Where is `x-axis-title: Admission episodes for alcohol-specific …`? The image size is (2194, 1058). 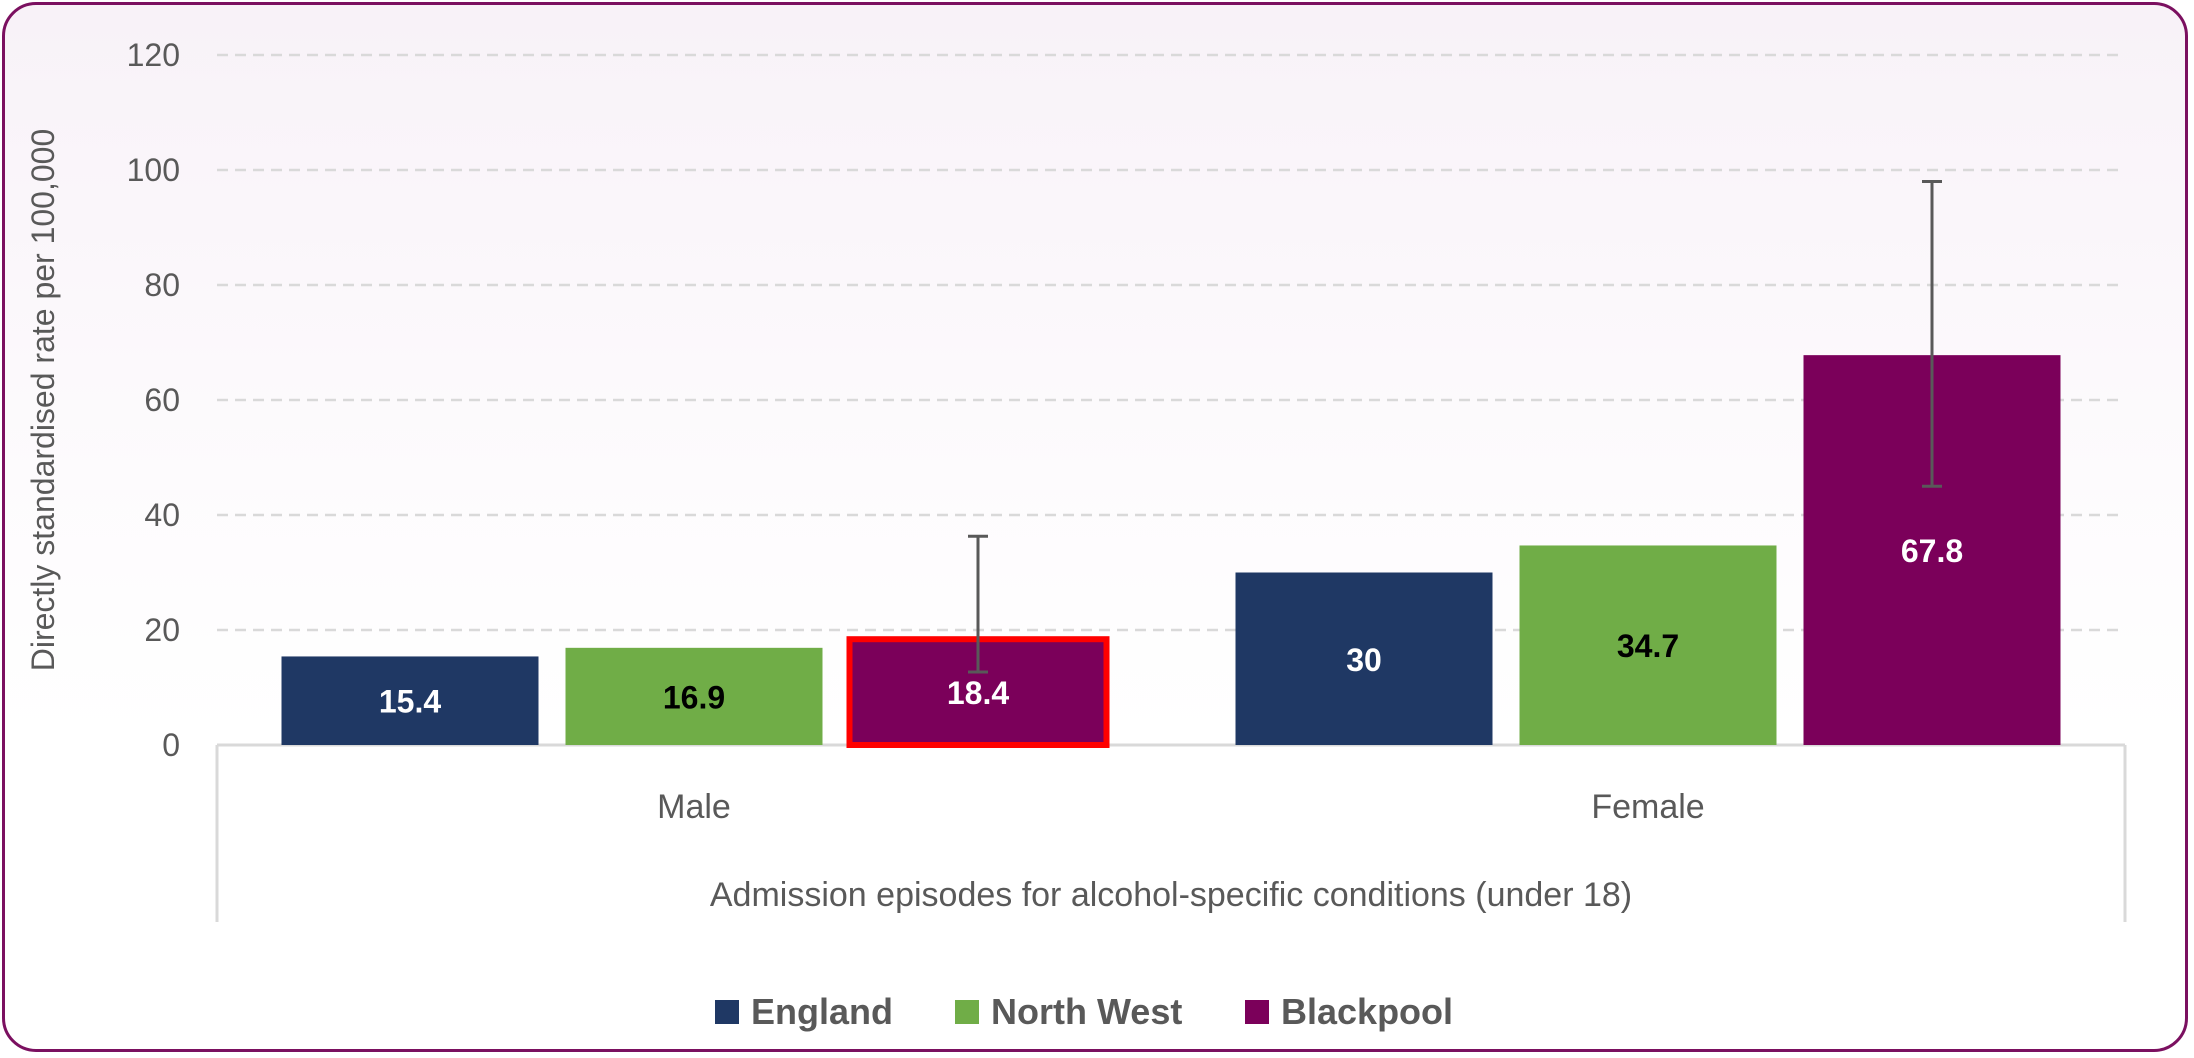
x-axis-title: Admission episodes for alcohol-specific … is located at coordinates (1171, 895).